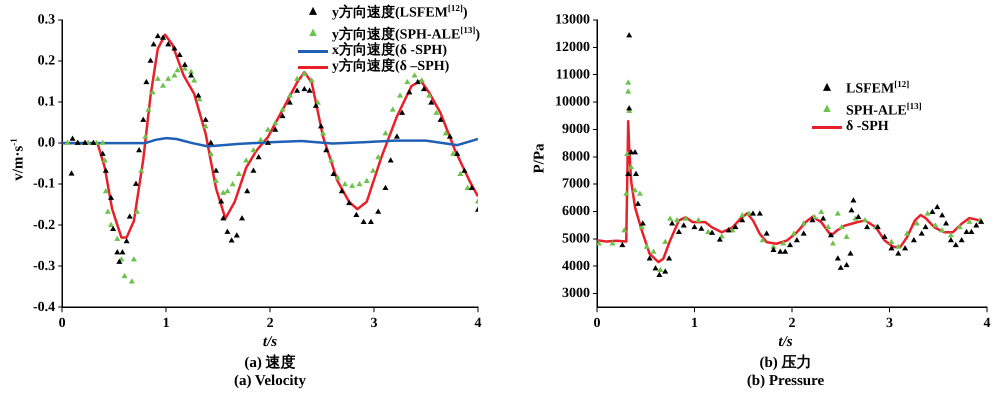 This screenshot has height=406, width=999. Describe the element at coordinates (270, 381) in the screenshot. I see `text: (a) Velocity` at that location.